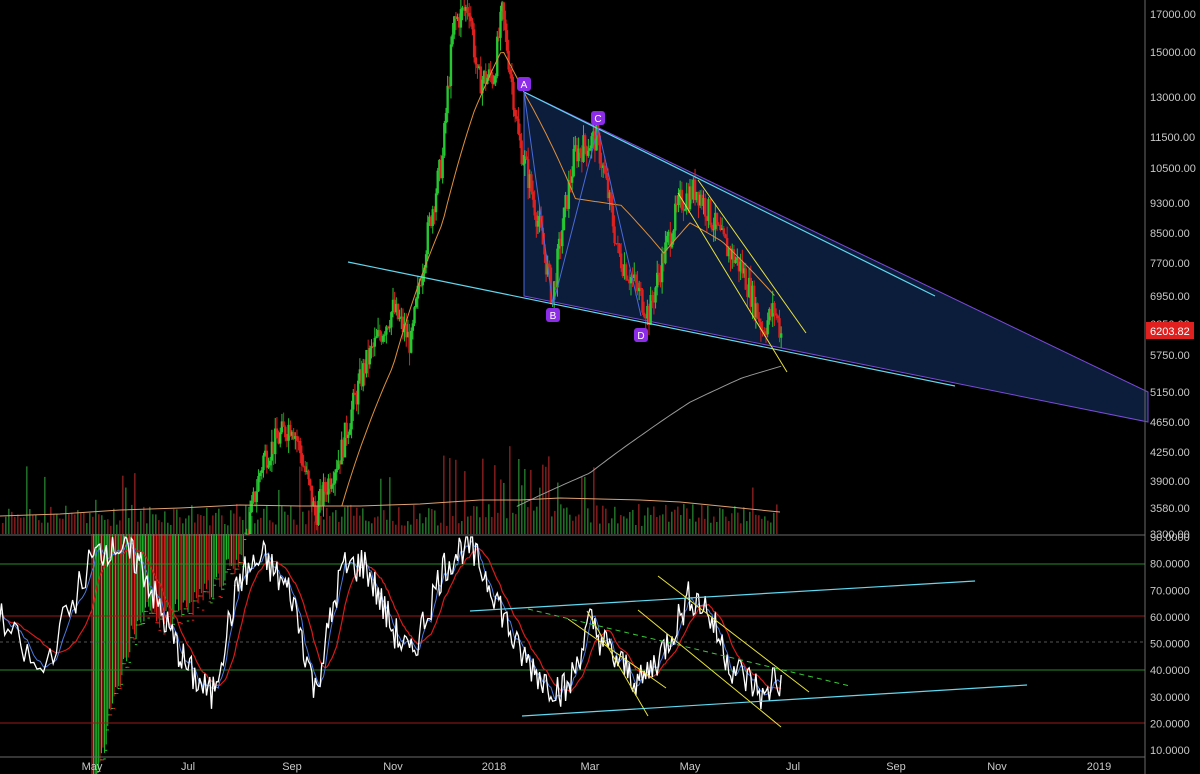 The height and width of the screenshot is (774, 1200). Describe the element at coordinates (1099, 767) in the screenshot. I see `time-tick-label: 2019` at that location.